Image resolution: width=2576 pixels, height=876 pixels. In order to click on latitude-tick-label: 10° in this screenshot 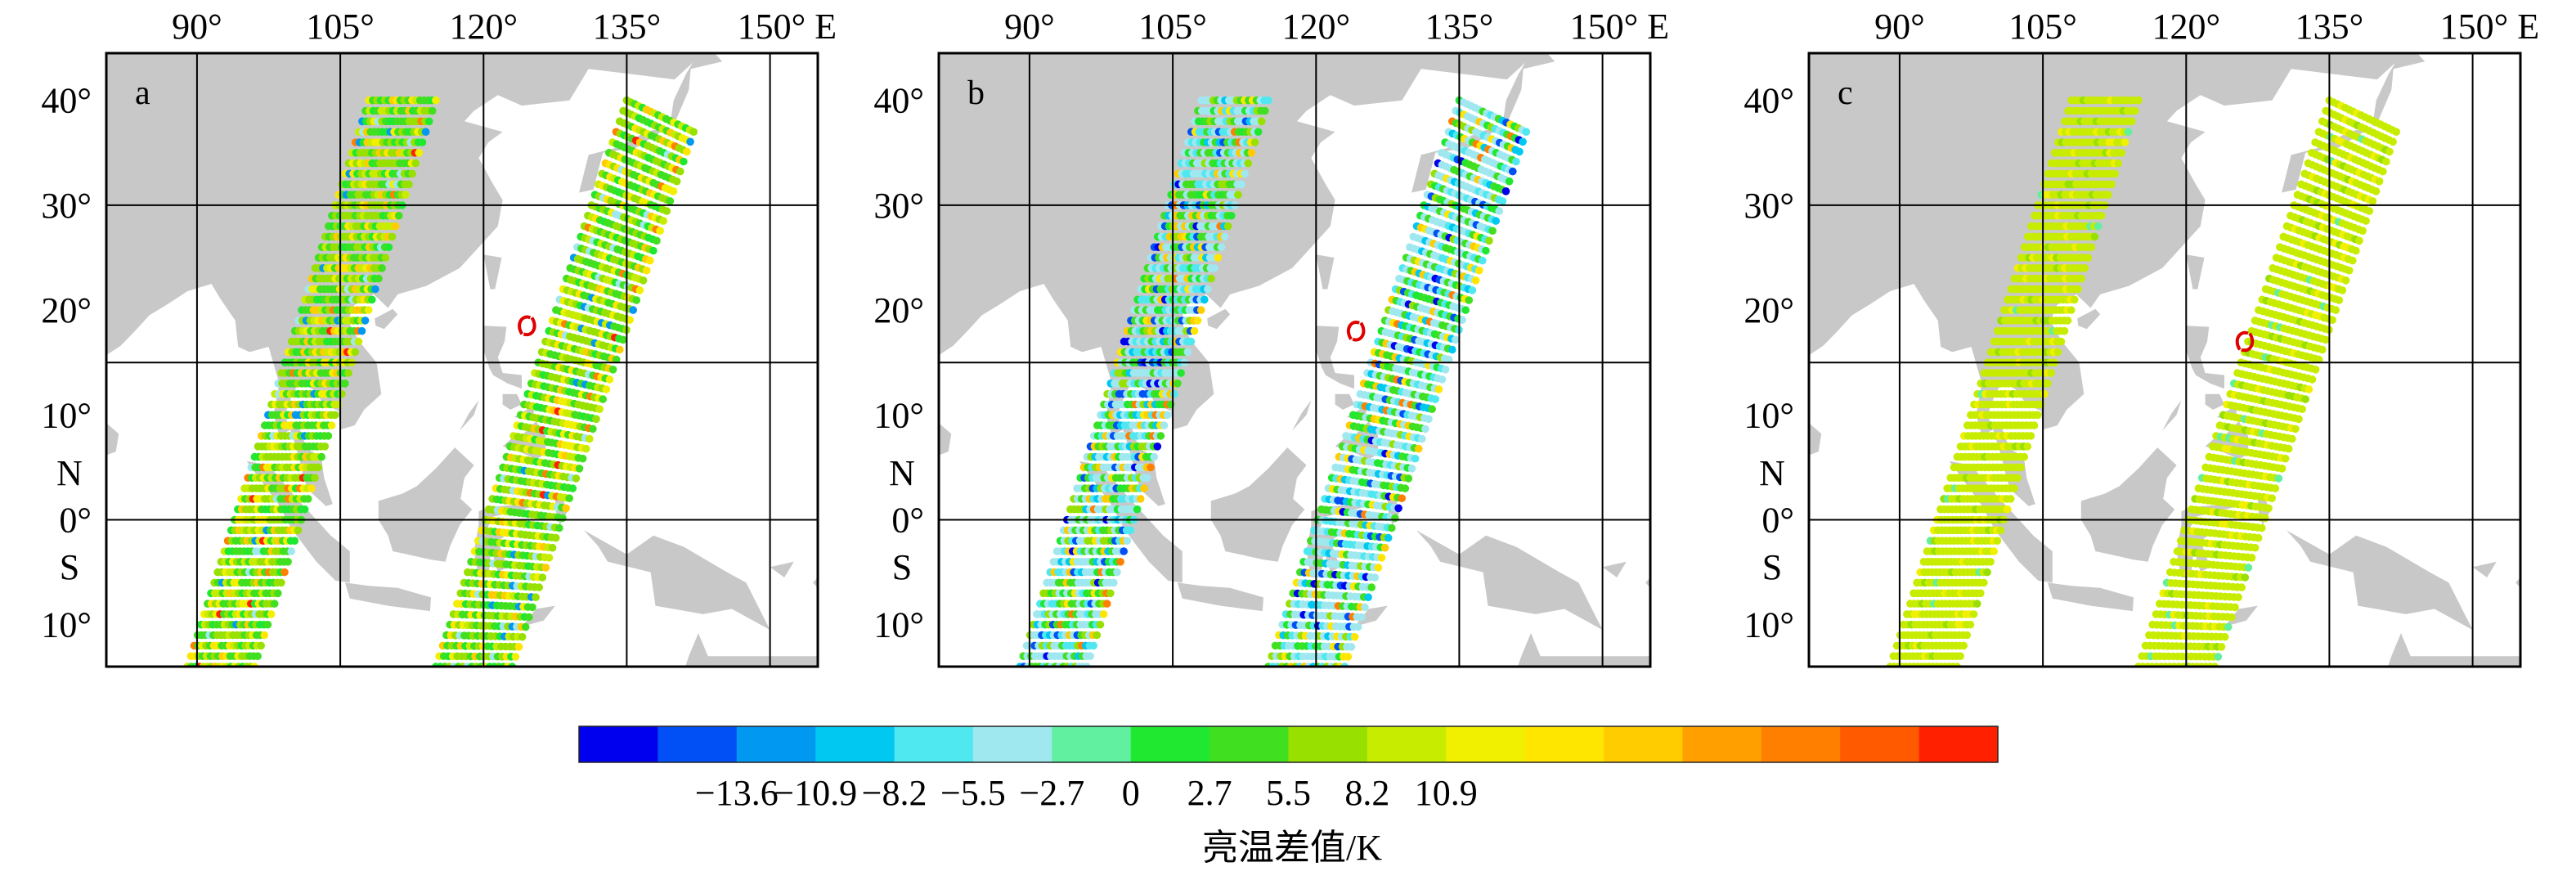, I will do `click(66, 415)`.